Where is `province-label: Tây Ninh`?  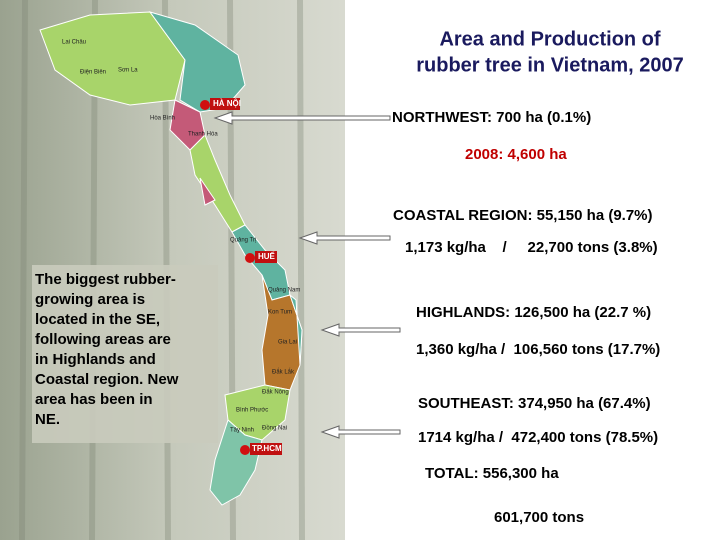 province-label: Tây Ninh is located at coordinates (242, 431).